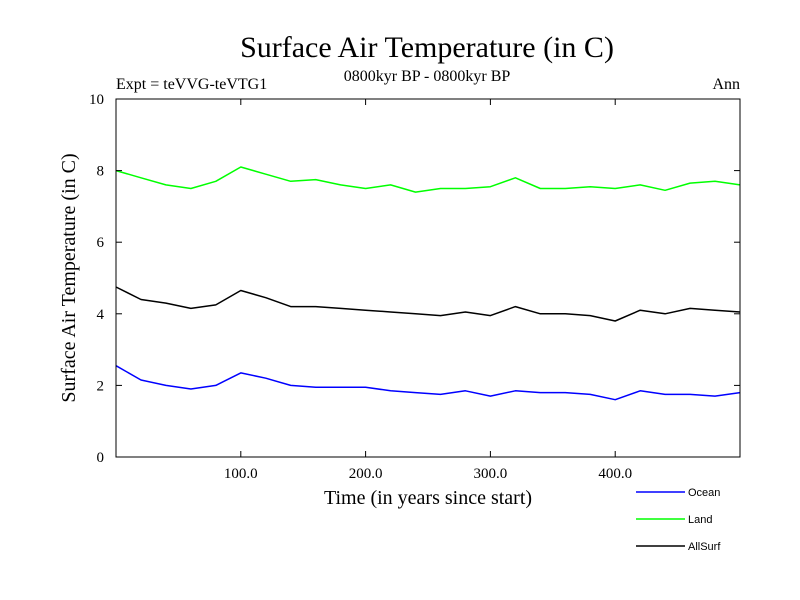 The height and width of the screenshot is (600, 800). Describe the element at coordinates (615, 474) in the screenshot. I see `x-tick-label: 400.0` at that location.